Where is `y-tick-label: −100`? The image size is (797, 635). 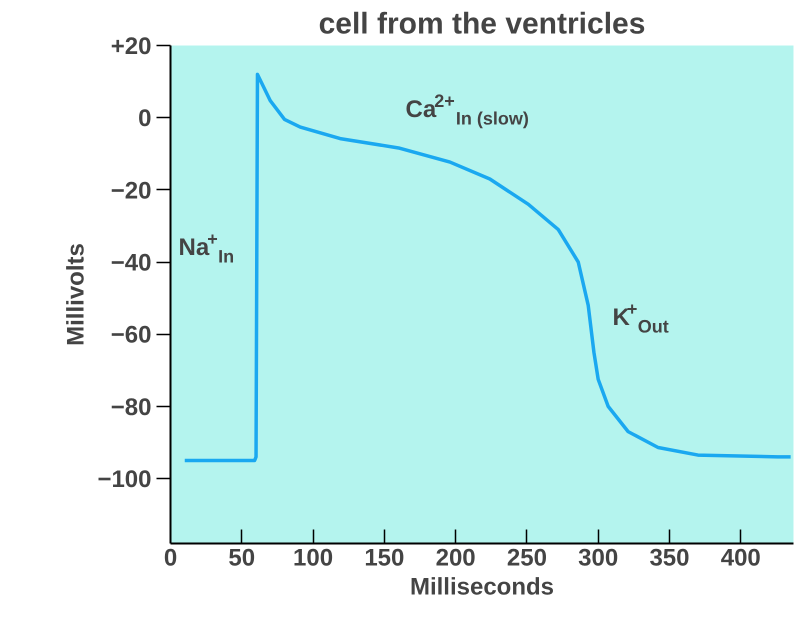
y-tick-label: −100 is located at coordinates (124, 480).